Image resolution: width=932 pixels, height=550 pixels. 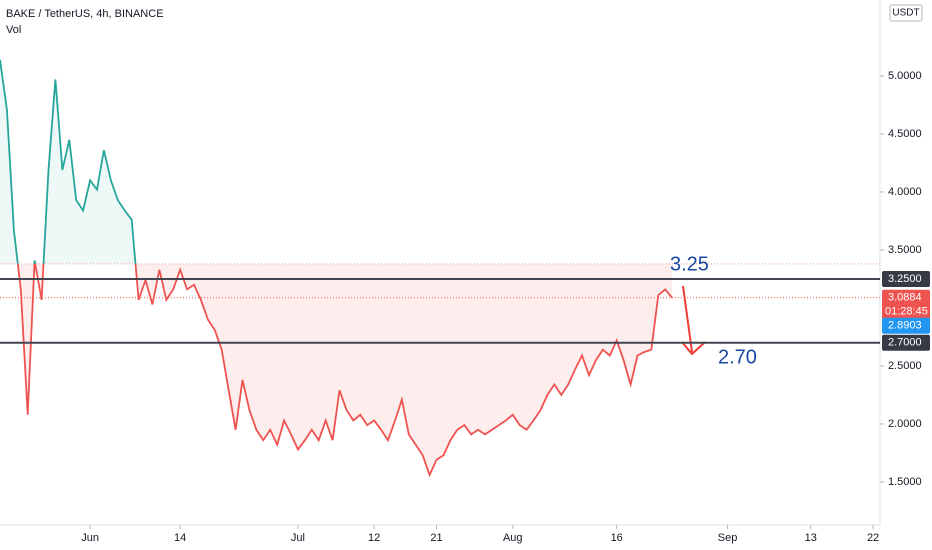 I want to click on y-tick-label: 4.5000, so click(x=905, y=134).